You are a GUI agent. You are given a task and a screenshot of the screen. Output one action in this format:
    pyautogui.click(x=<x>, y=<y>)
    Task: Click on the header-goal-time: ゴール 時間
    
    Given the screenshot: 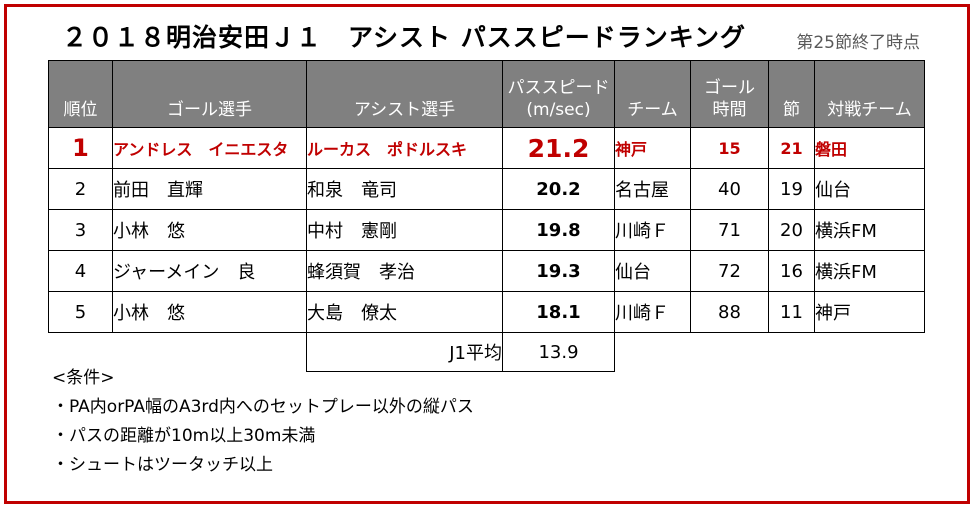 What is the action you would take?
    pyautogui.click(x=729, y=94)
    